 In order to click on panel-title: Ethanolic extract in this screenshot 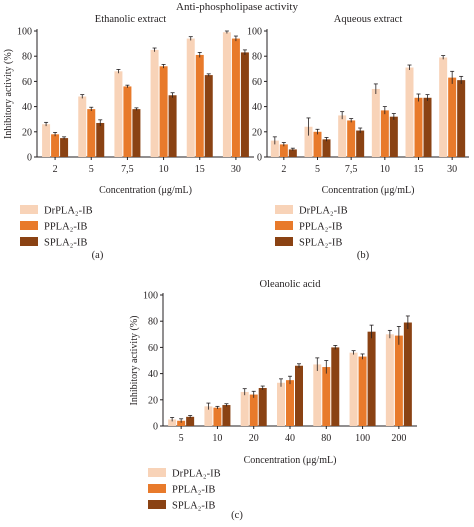, I will do `click(131, 19)`.